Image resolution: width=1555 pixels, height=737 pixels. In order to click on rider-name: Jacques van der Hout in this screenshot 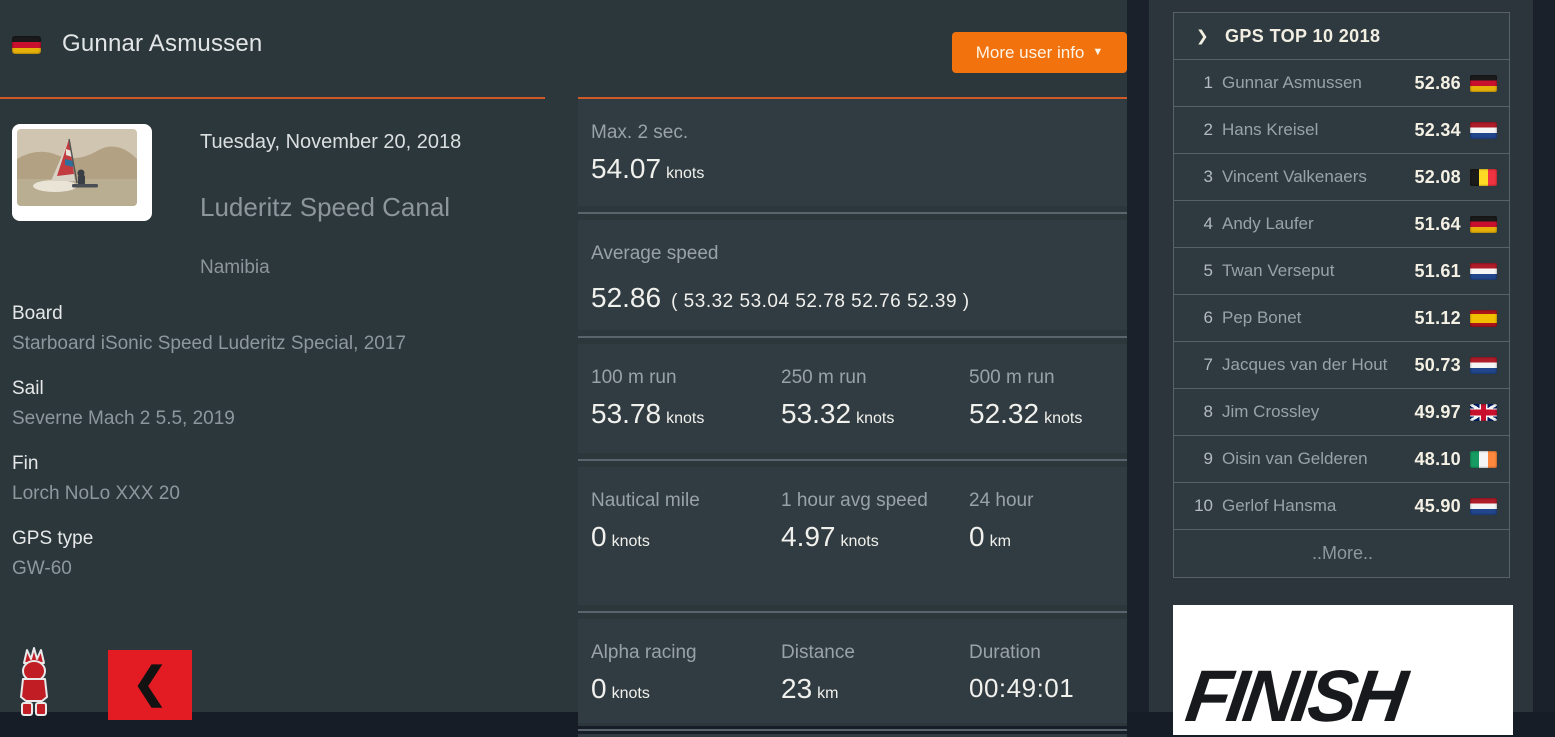, I will do `click(1305, 364)`.